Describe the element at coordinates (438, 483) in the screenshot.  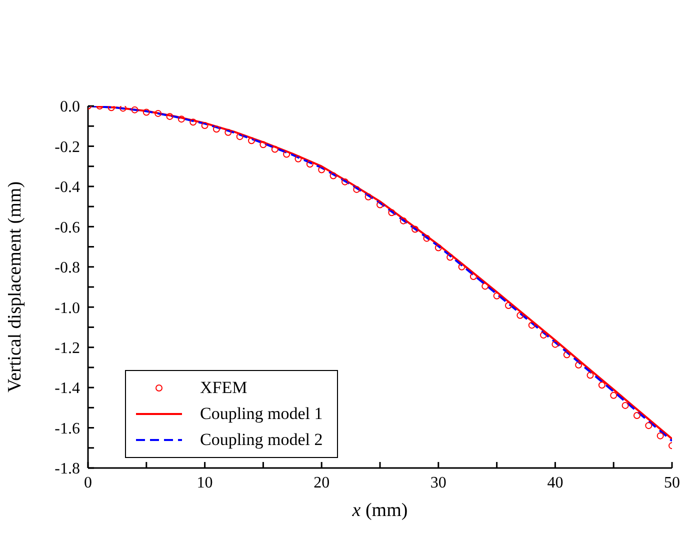
I see `x-tick-label: 30` at that location.